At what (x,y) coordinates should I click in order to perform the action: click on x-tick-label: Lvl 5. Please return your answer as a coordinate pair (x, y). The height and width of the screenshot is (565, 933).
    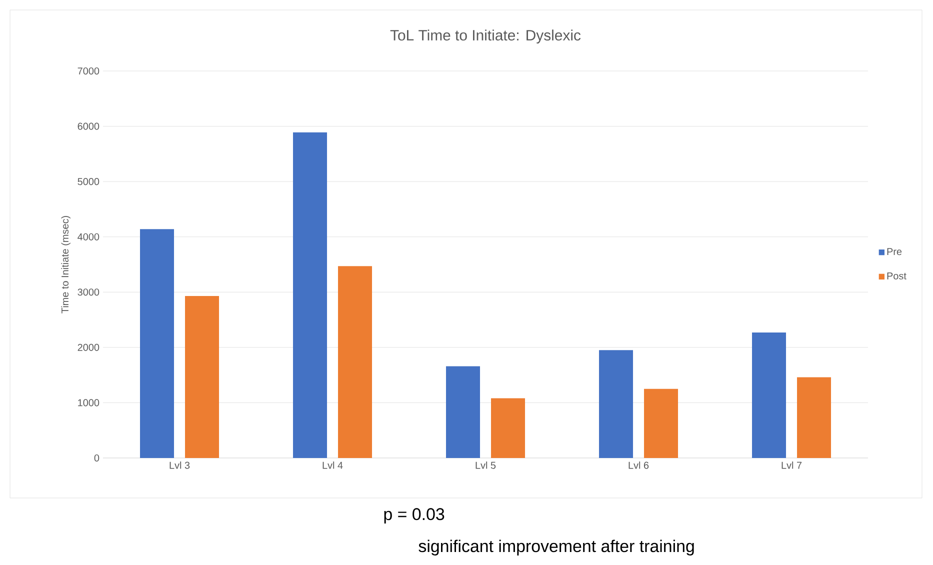
    Looking at the image, I should click on (486, 465).